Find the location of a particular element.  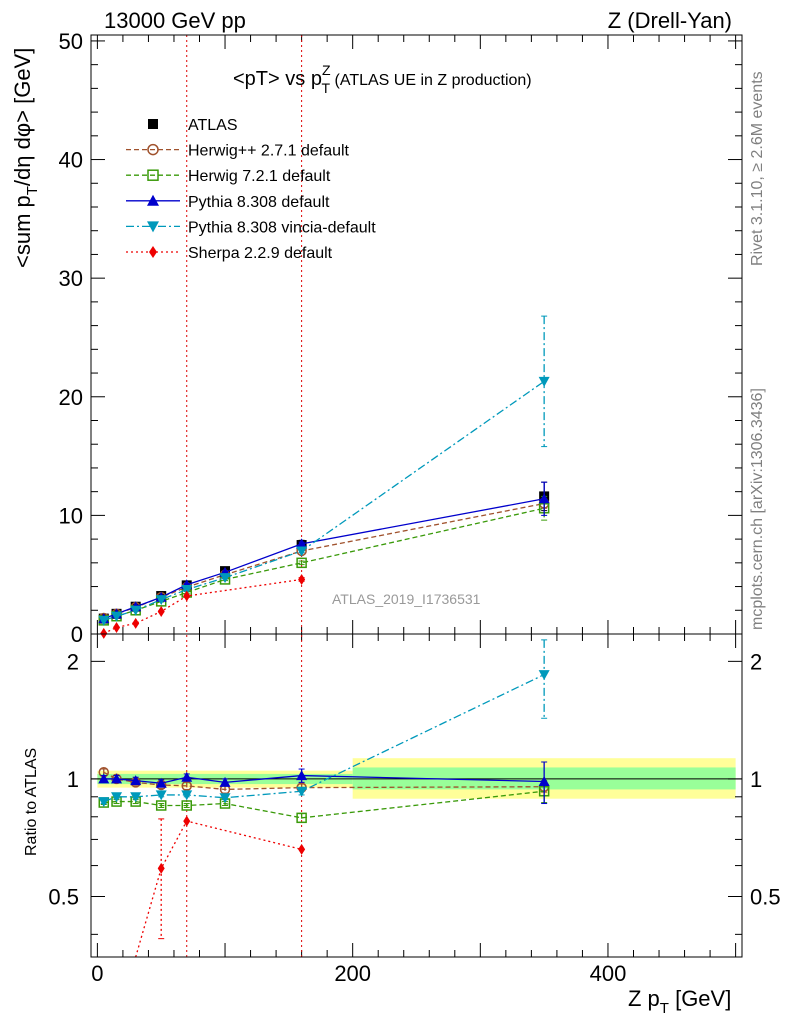

legend-label: Sherpa 2.2.9 default is located at coordinates (260, 253).